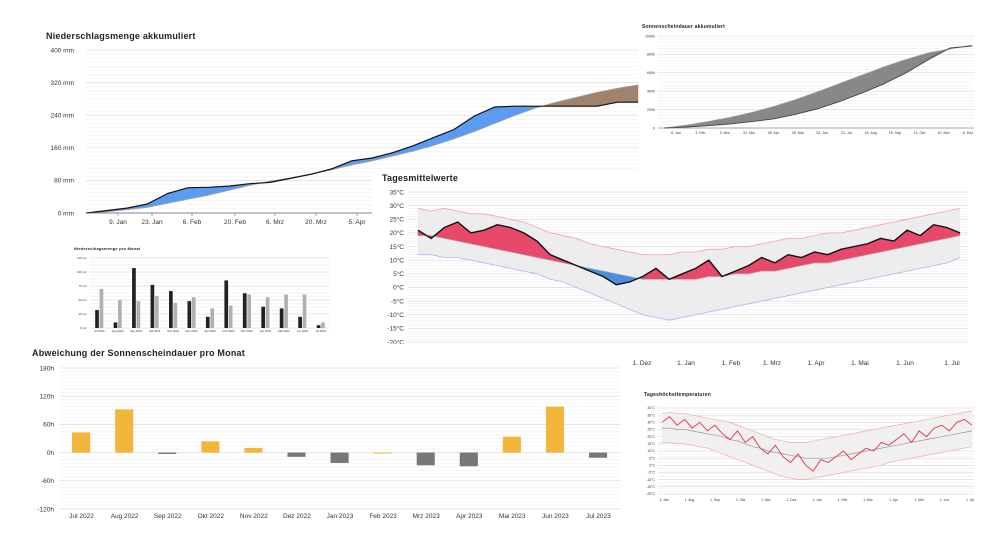 This screenshot has height=538, width=1000. I want to click on x-tick-label: Apr 2023, so click(469, 516).